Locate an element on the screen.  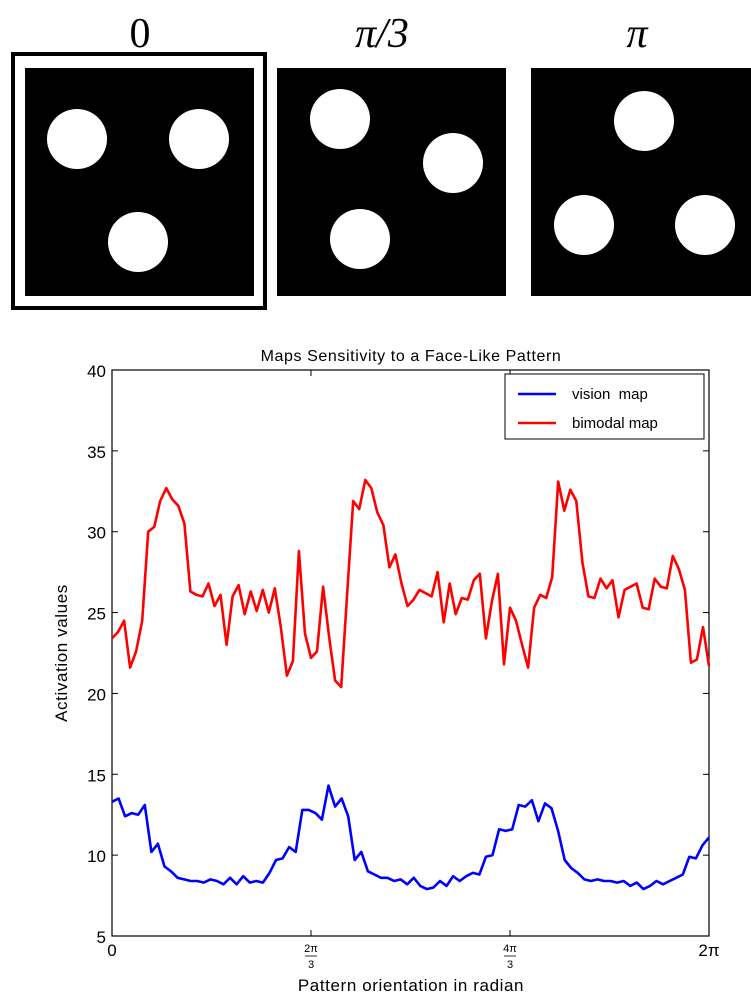
y-tick-label: 15 is located at coordinates (96, 775).